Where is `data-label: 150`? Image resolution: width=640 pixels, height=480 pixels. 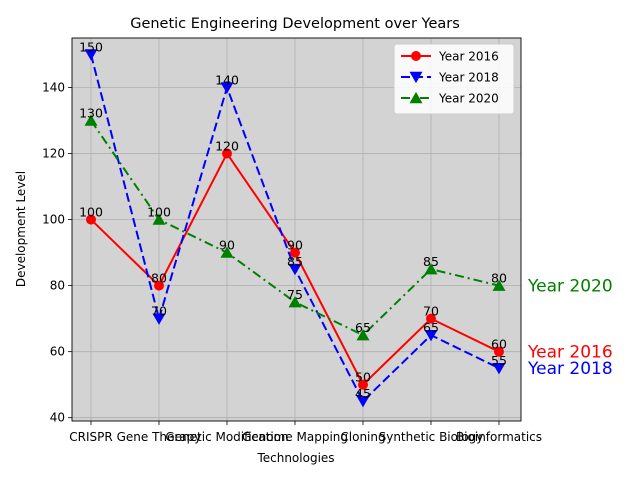 data-label: 150 is located at coordinates (91, 47).